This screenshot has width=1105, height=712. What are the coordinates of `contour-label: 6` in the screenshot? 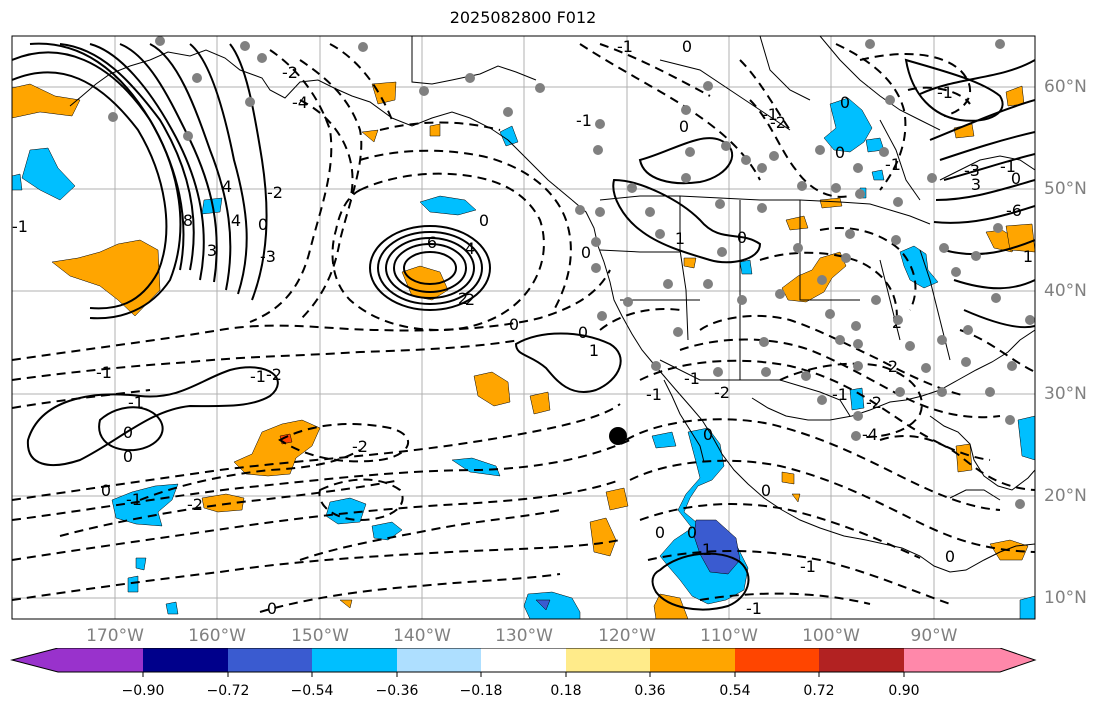 It's located at (432, 242).